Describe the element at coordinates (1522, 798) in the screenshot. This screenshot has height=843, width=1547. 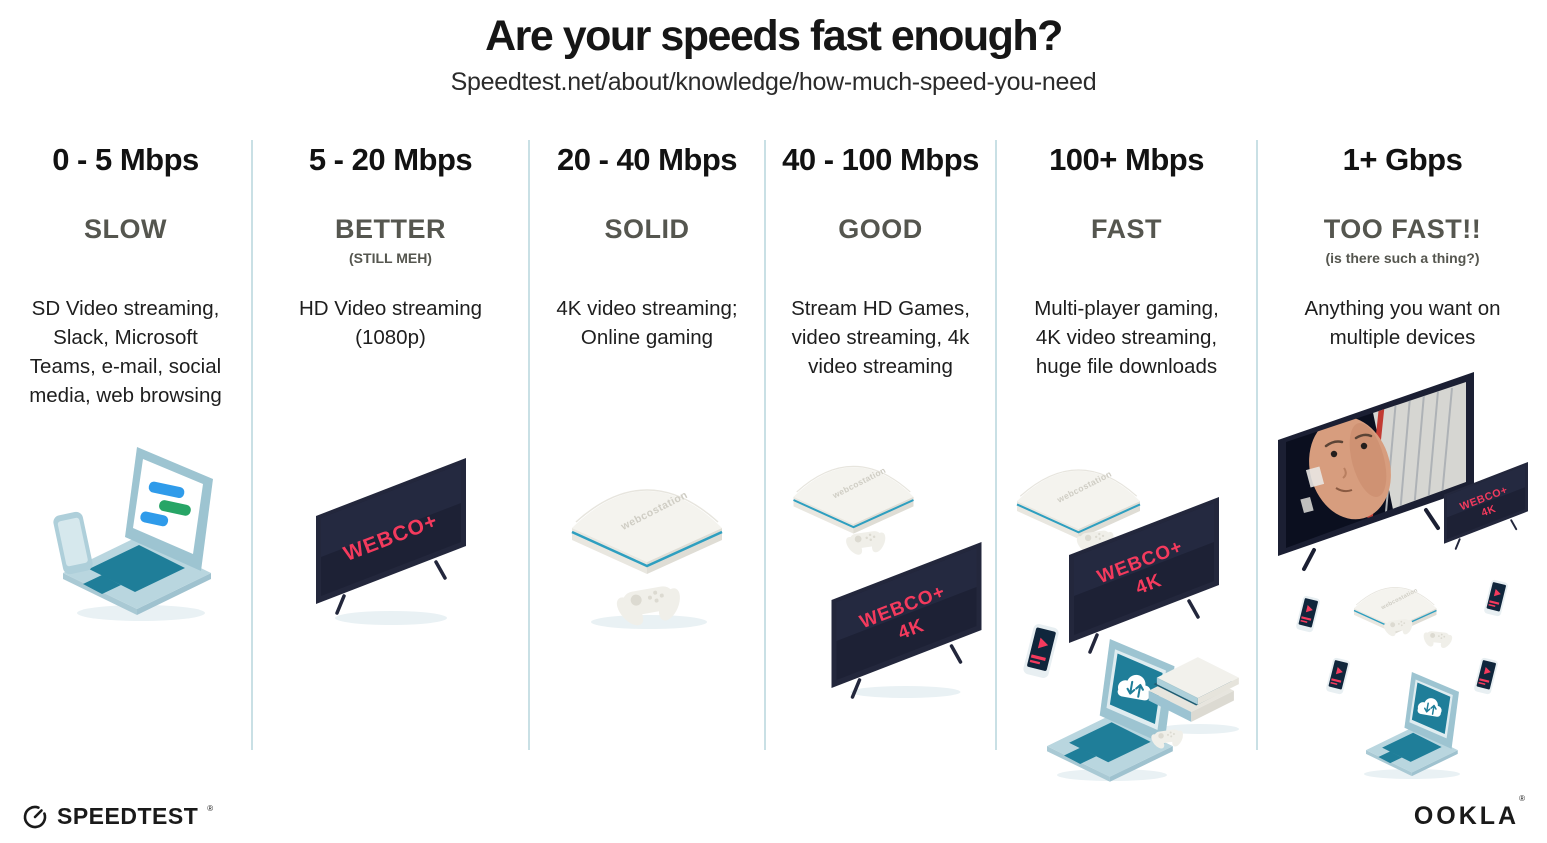
I see `ookla-trademark: ®` at that location.